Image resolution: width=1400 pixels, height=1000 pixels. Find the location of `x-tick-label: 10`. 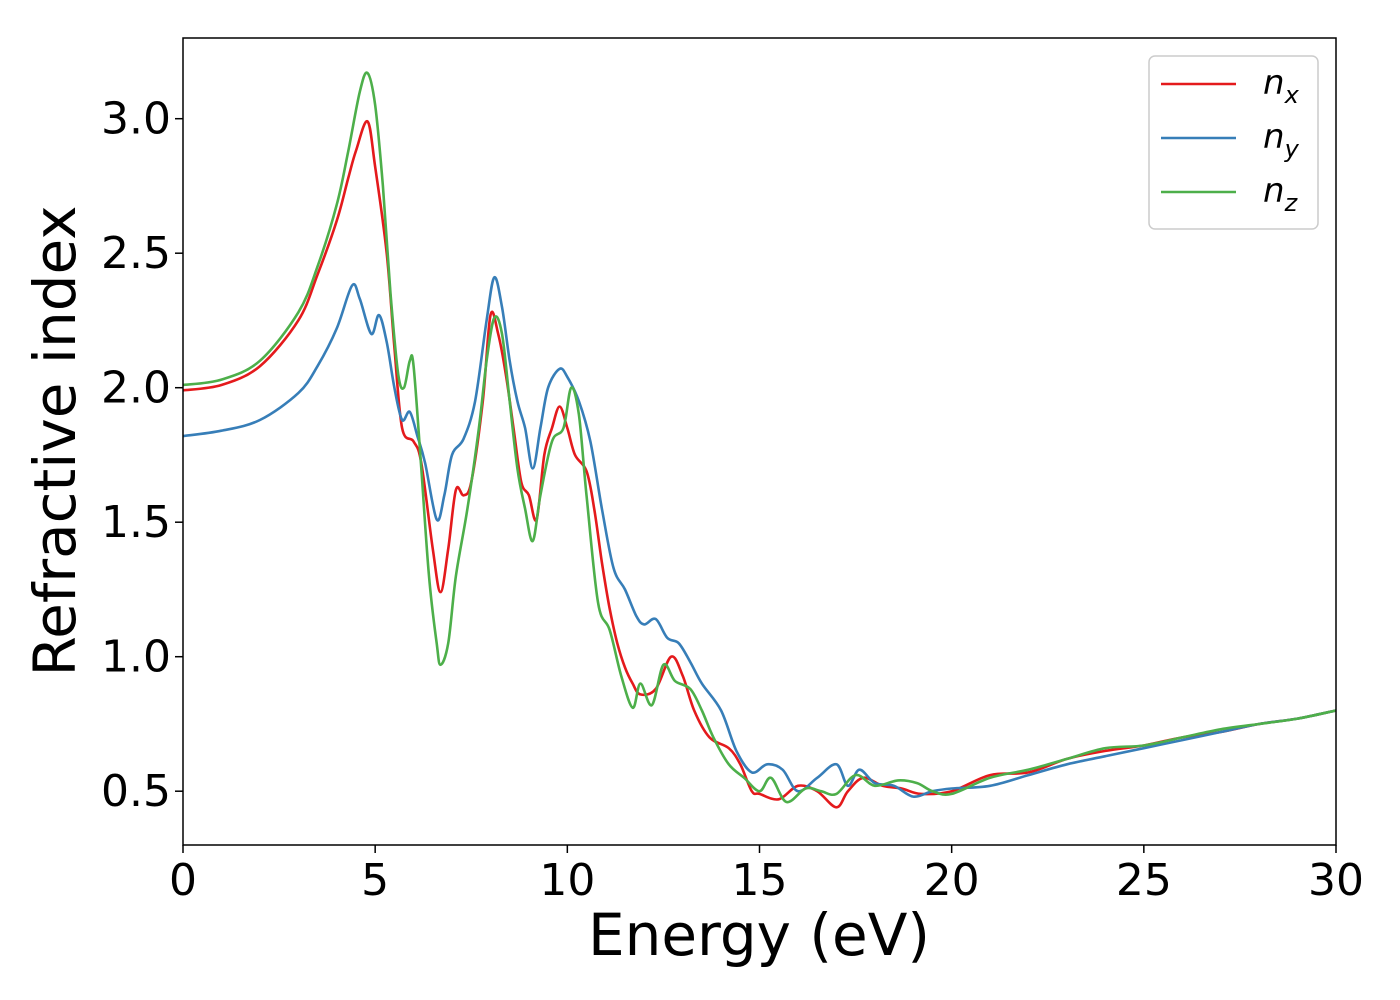

x-tick-label: 10 is located at coordinates (567, 880).